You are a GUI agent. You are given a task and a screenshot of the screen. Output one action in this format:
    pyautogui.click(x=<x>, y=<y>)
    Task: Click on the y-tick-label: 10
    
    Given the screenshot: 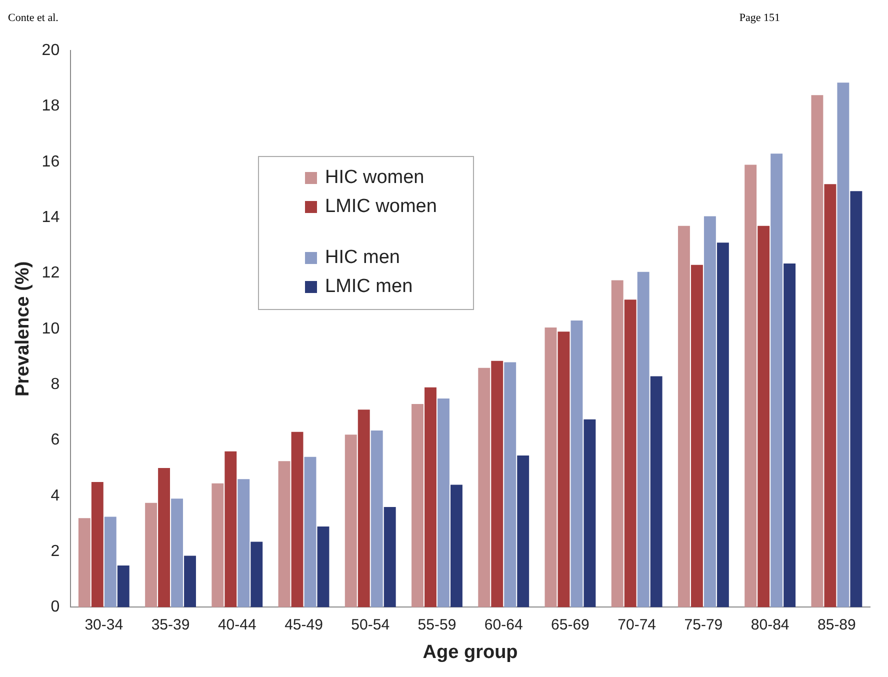 What is the action you would take?
    pyautogui.click(x=51, y=329)
    